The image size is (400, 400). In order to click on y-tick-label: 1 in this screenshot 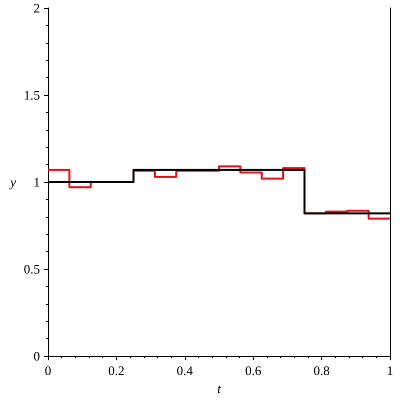, I will do `click(37, 182)`.